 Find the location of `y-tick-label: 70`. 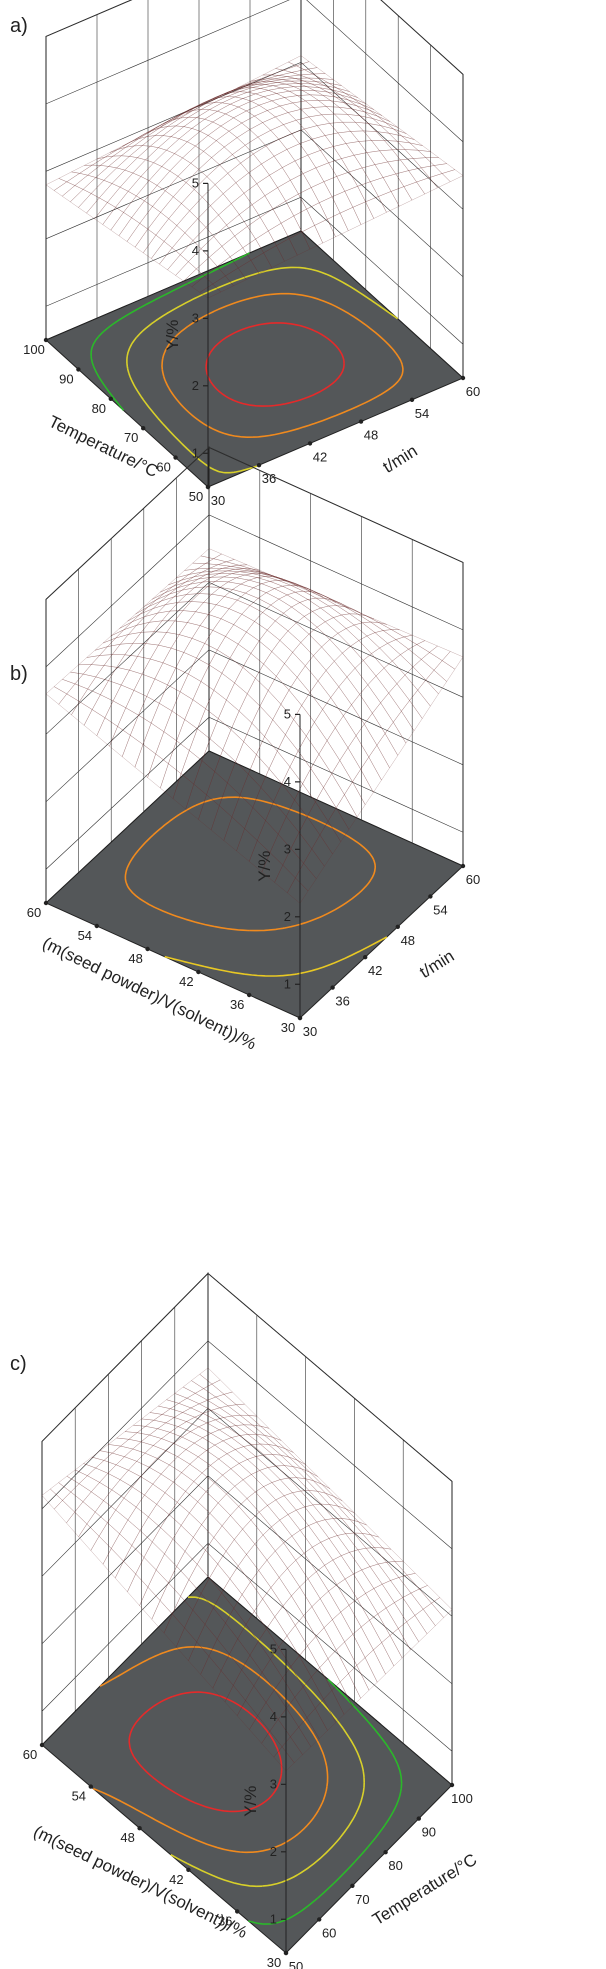

y-tick-label: 70 is located at coordinates (131, 437).